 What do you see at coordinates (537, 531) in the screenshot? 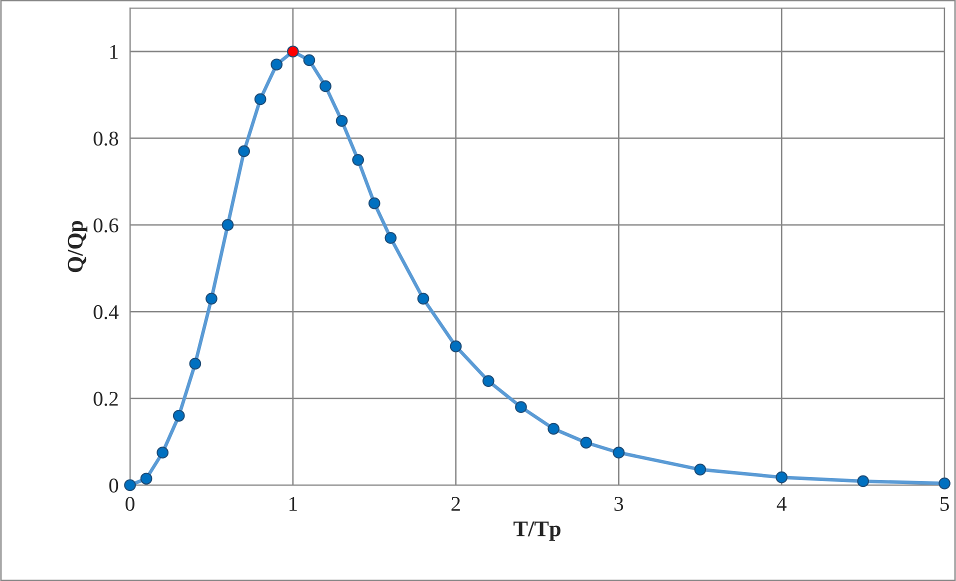
I see `x-axis-title: T/Tp` at bounding box center [537, 531].